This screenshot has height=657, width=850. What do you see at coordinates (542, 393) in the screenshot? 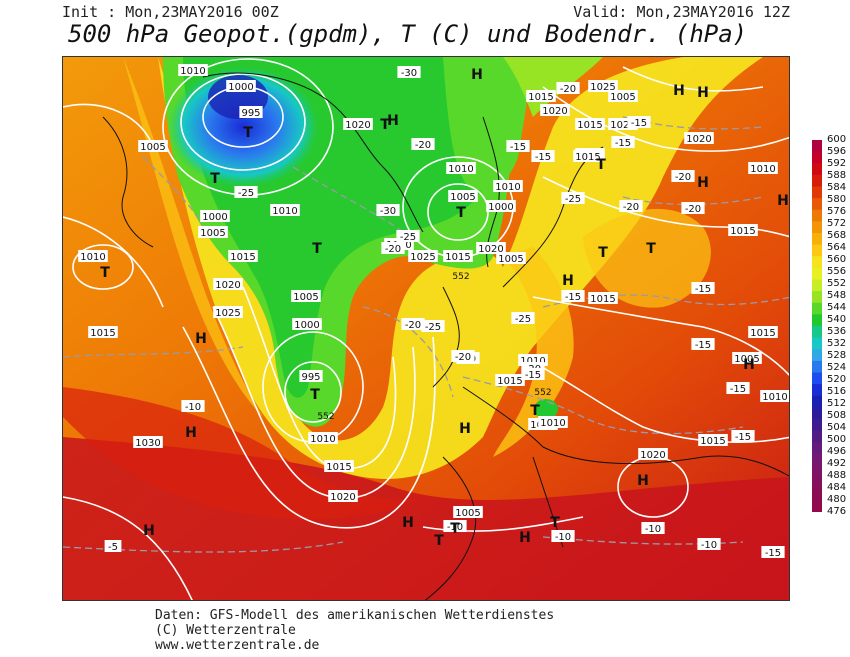
I see `geopotential-label: 552` at bounding box center [542, 393].